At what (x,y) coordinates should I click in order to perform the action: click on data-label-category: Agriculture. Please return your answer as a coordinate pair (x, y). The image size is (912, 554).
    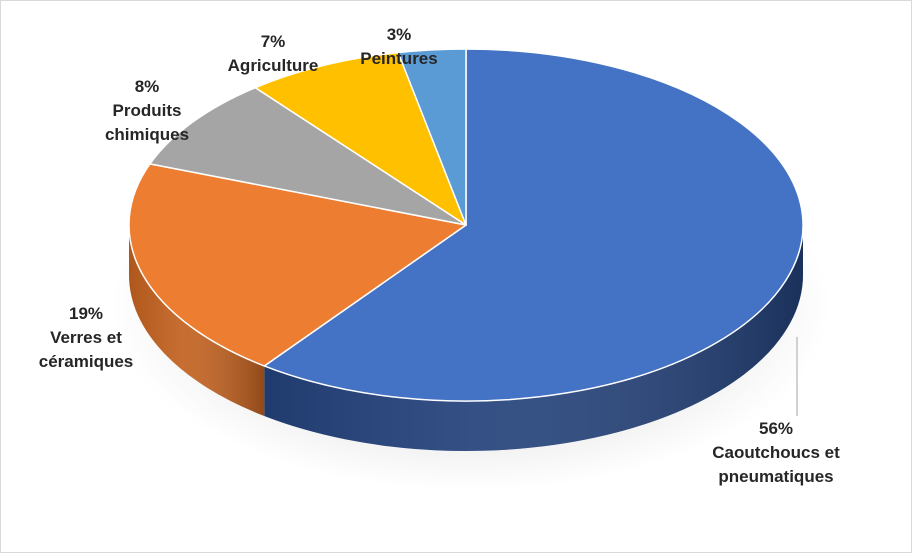
    Looking at the image, I should click on (273, 65).